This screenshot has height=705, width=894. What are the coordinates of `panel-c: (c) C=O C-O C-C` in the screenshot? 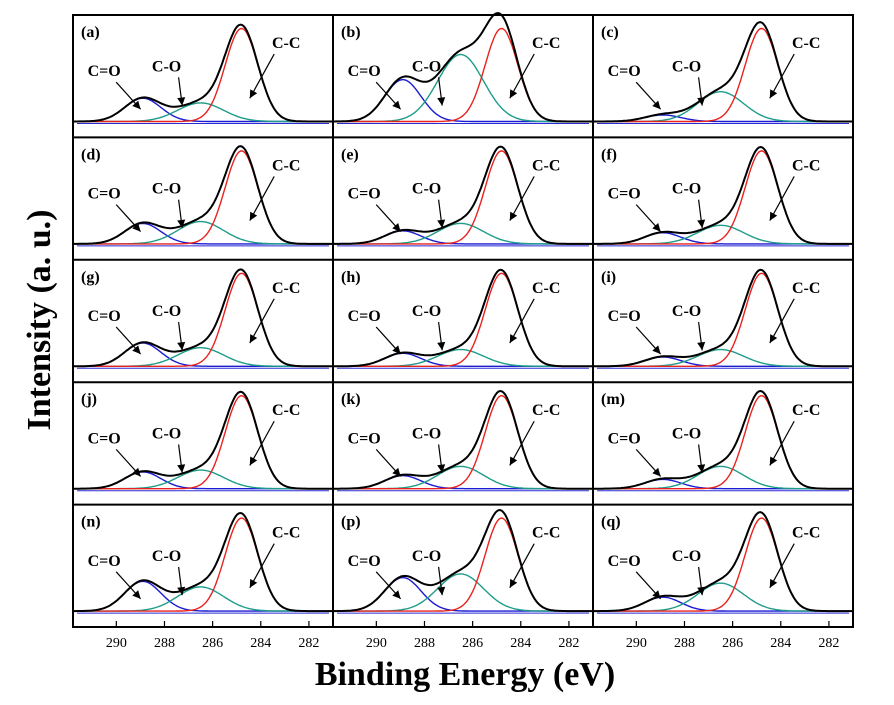 It's located at (723, 72).